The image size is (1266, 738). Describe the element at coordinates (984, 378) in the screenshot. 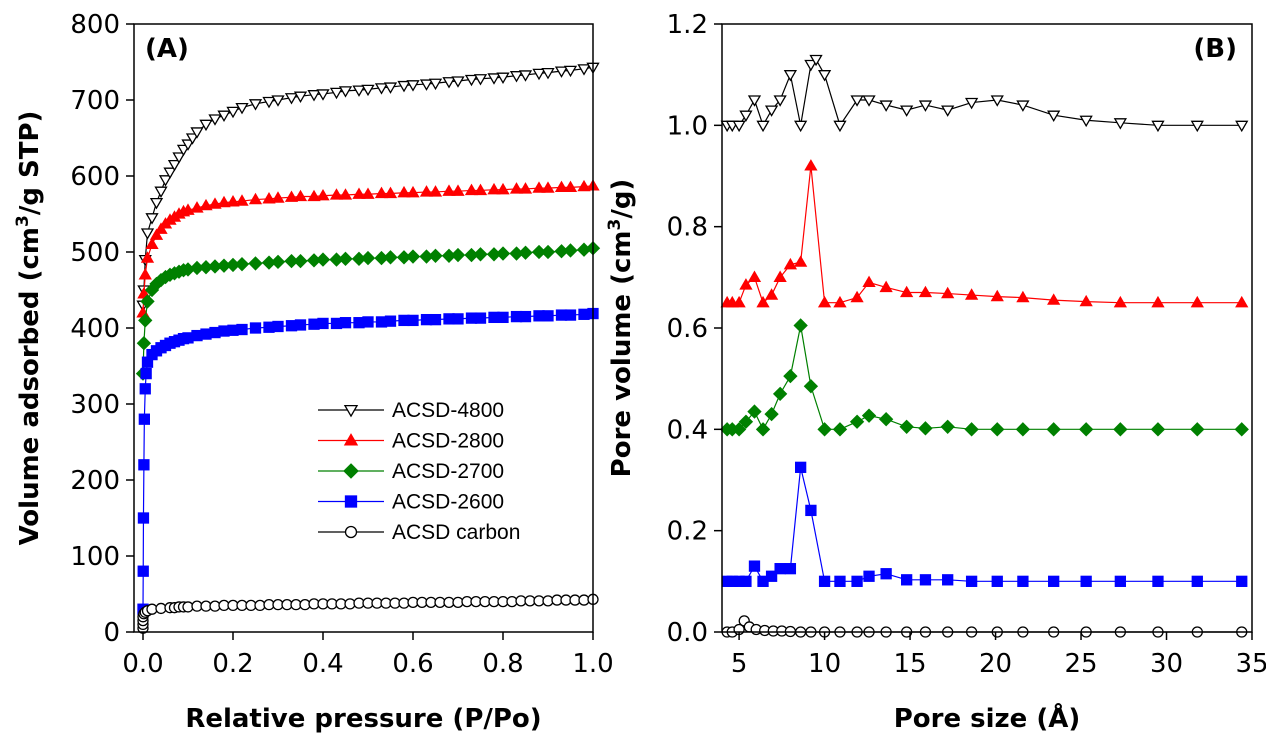

I see `series-line` at that location.